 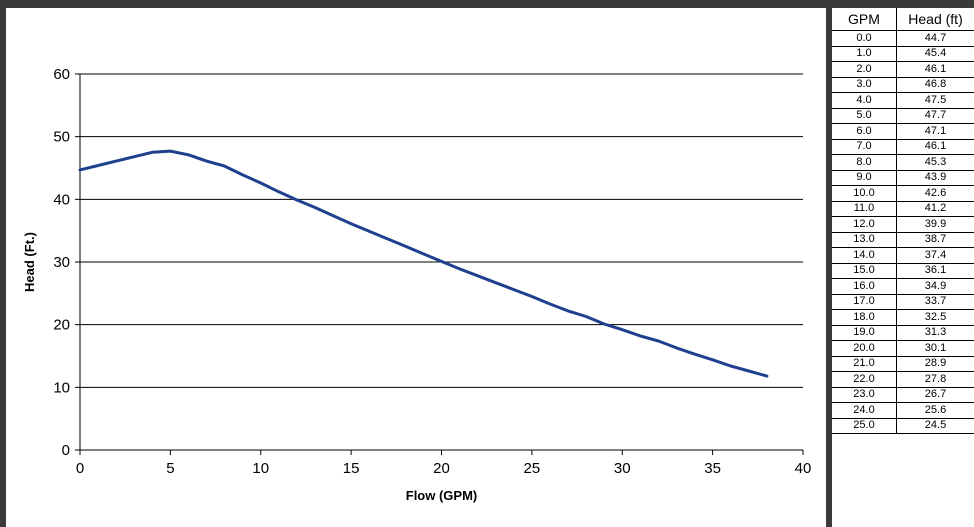 I want to click on table-row: 18.0 32.5, so click(x=903, y=317).